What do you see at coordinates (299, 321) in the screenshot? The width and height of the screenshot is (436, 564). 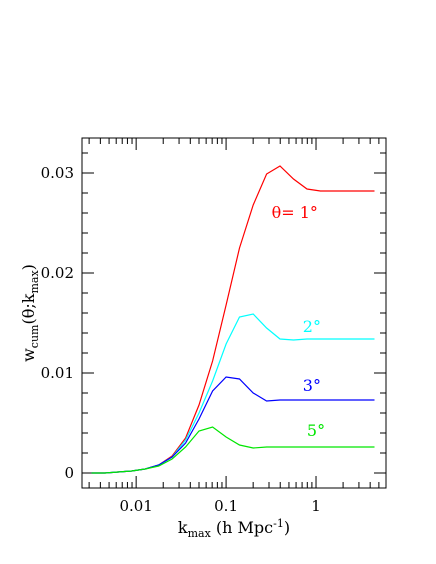 I see `series-labels: θ= 1° 2° 3° 5°` at bounding box center [299, 321].